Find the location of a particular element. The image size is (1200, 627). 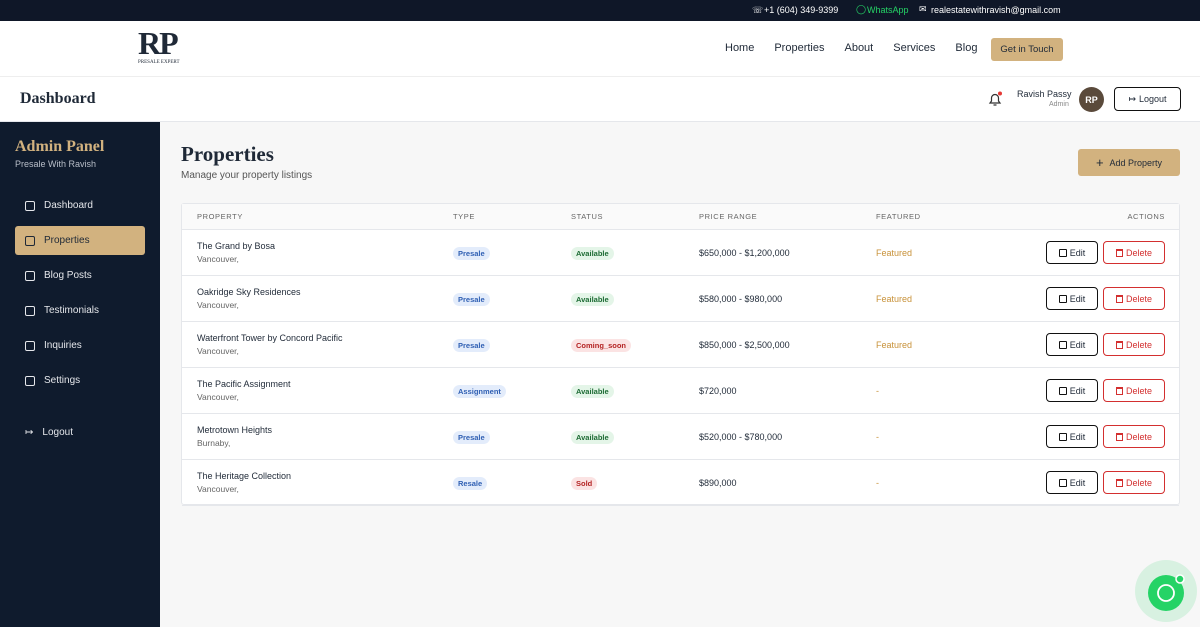

nav-link: Blog is located at coordinates (966, 48).